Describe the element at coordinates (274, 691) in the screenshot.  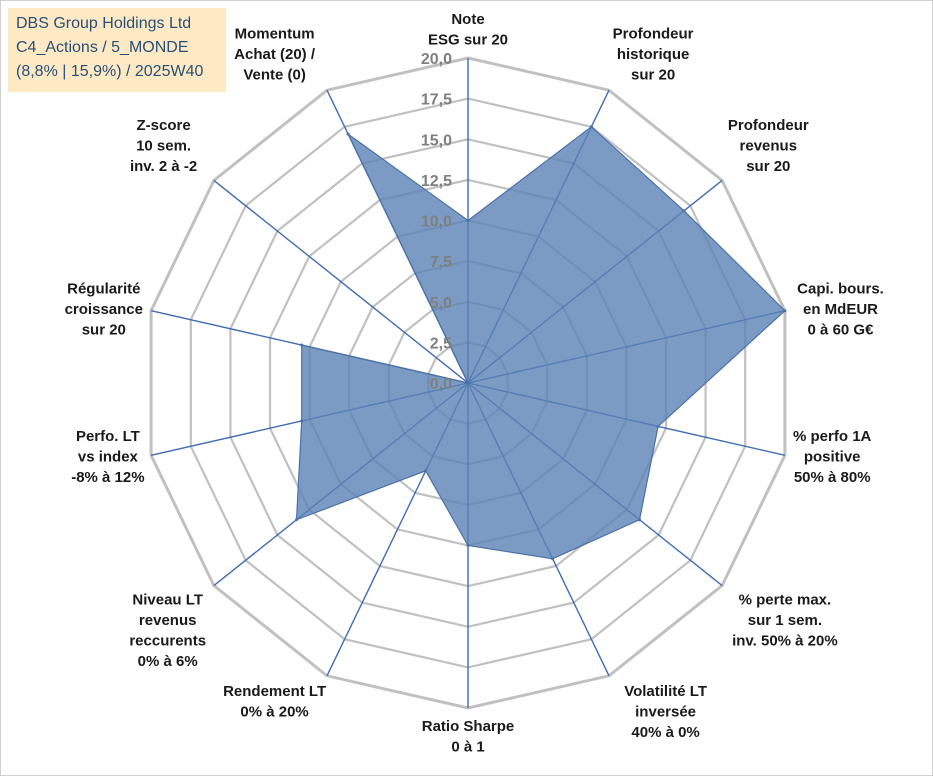
I see `axis-label-line: Rendement LT` at that location.